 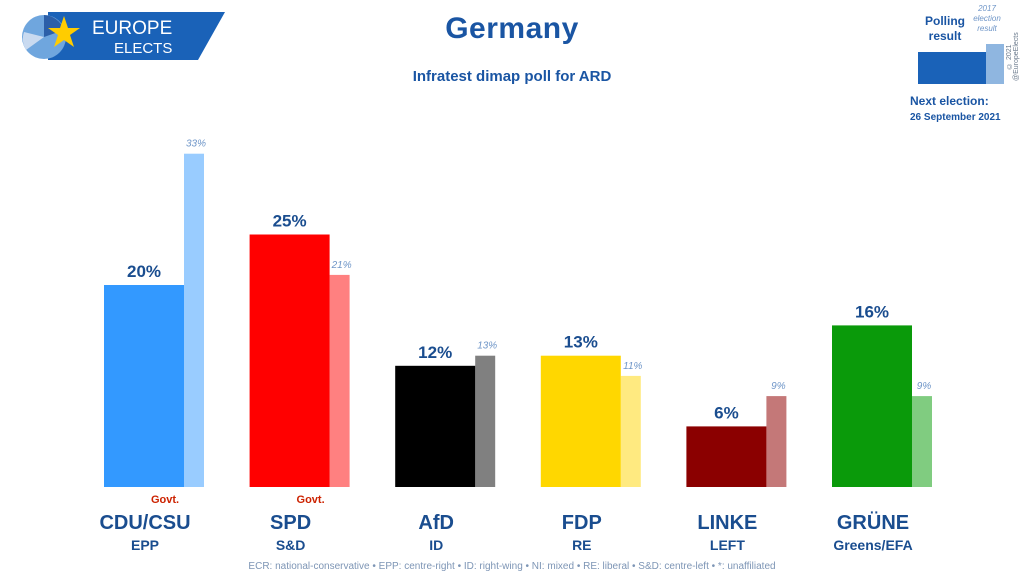 What do you see at coordinates (872, 311) in the screenshot?
I see `data-label-poll-gr-ne: 16%` at bounding box center [872, 311].